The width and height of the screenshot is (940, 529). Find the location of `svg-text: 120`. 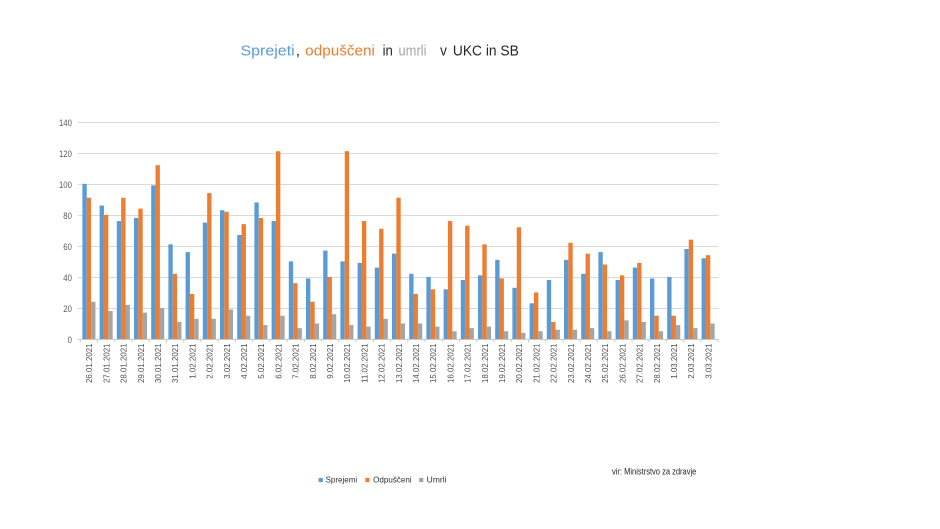

svg-text: 120 is located at coordinates (65, 154).